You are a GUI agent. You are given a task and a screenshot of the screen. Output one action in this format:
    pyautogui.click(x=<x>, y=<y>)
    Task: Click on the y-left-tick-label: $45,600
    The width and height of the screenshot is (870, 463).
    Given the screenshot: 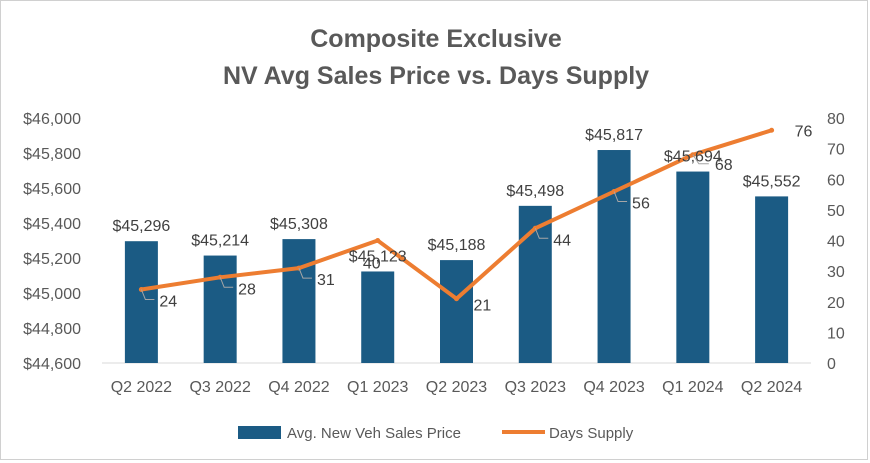 What is the action you would take?
    pyautogui.click(x=52, y=189)
    